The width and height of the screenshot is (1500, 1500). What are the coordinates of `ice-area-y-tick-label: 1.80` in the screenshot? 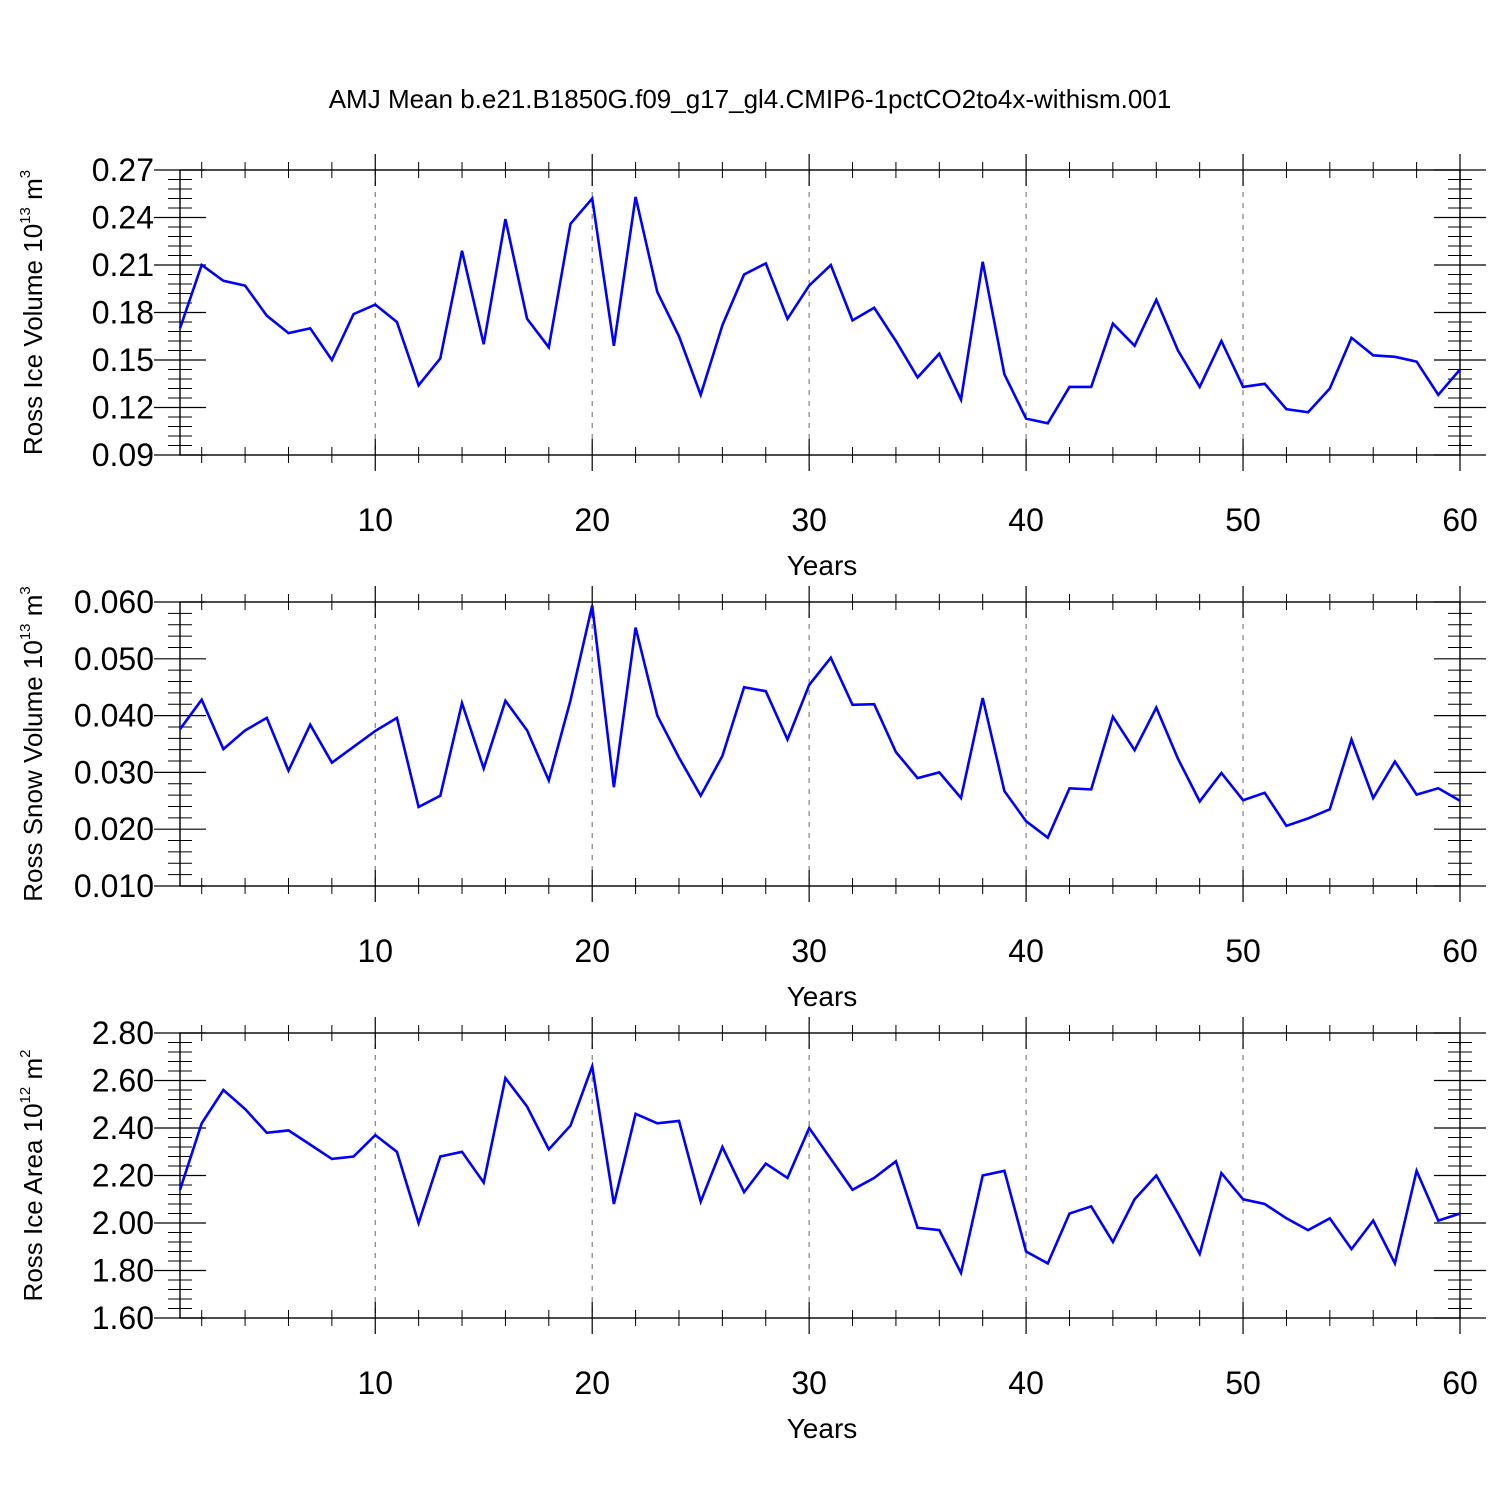 It's located at (123, 1271).